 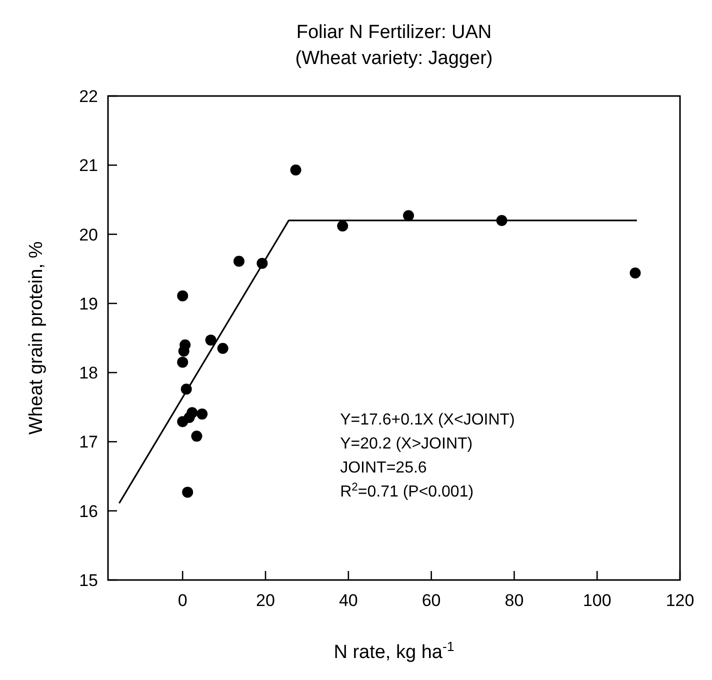 I want to click on x-tick-label: 0, so click(x=183, y=600).